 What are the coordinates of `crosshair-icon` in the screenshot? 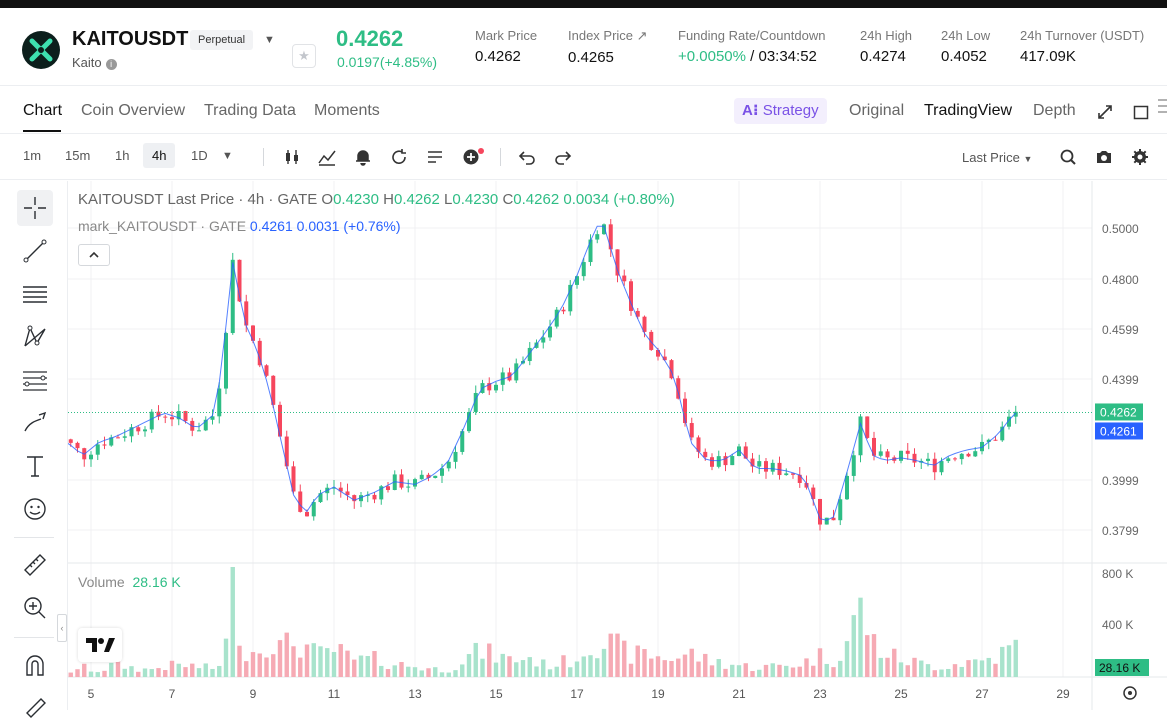 It's located at (35, 208).